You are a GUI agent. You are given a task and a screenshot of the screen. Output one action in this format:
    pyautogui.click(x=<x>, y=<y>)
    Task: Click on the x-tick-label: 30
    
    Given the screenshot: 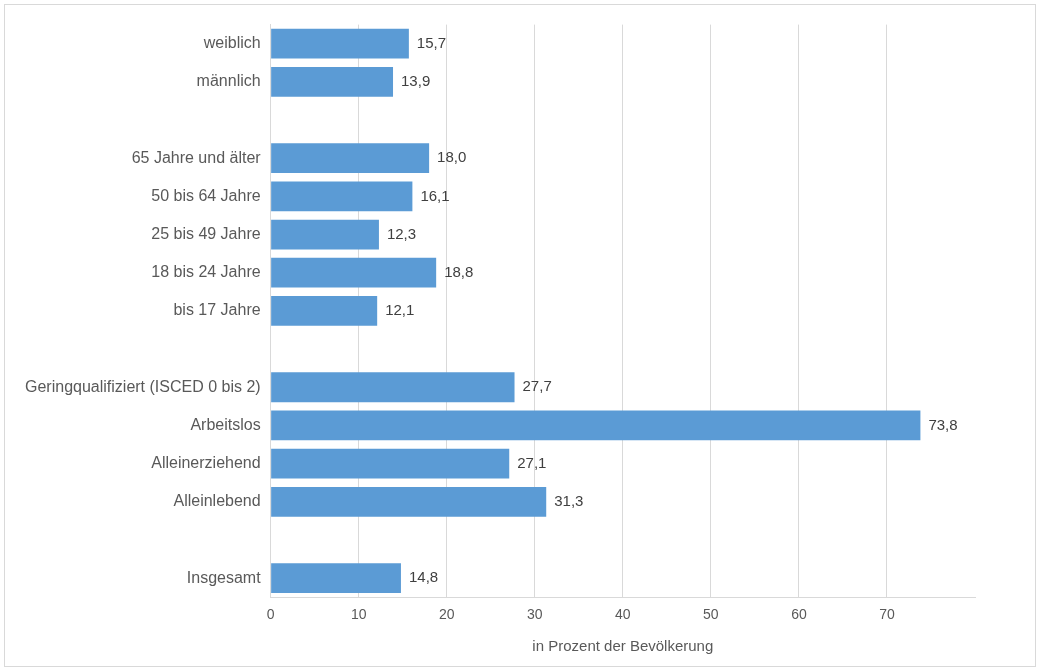 What is the action you would take?
    pyautogui.click(x=534, y=614)
    